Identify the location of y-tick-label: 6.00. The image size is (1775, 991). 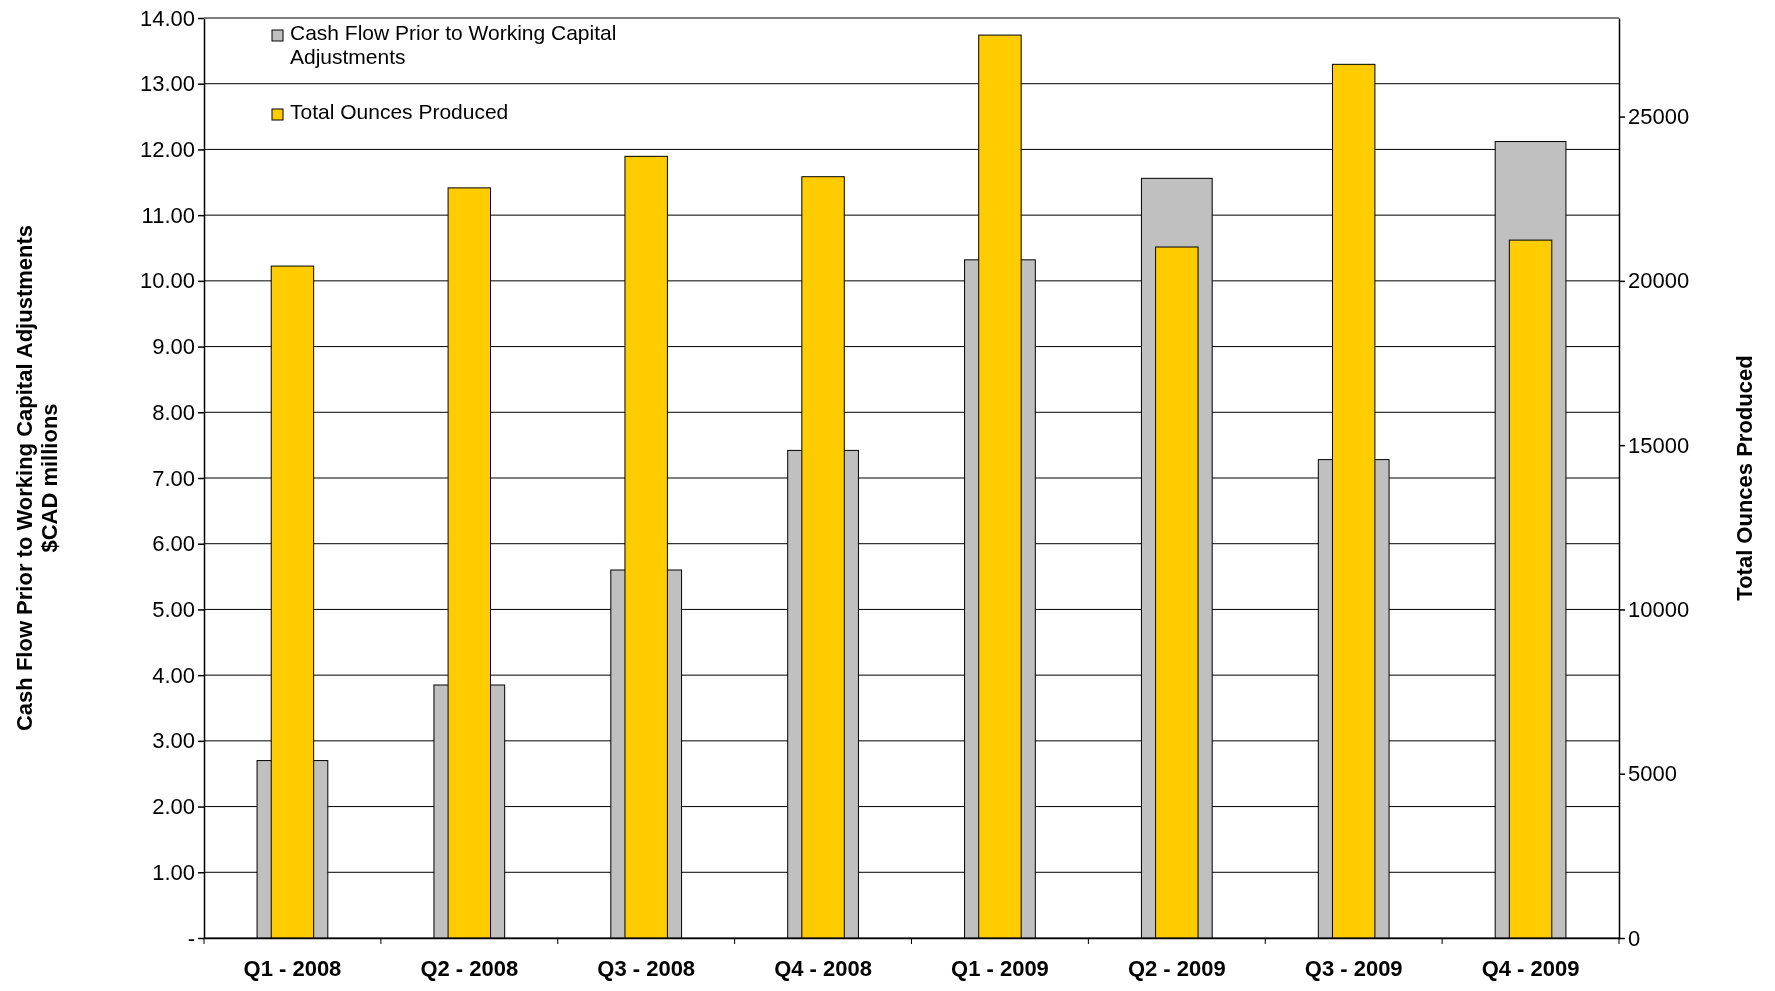
(173, 544).